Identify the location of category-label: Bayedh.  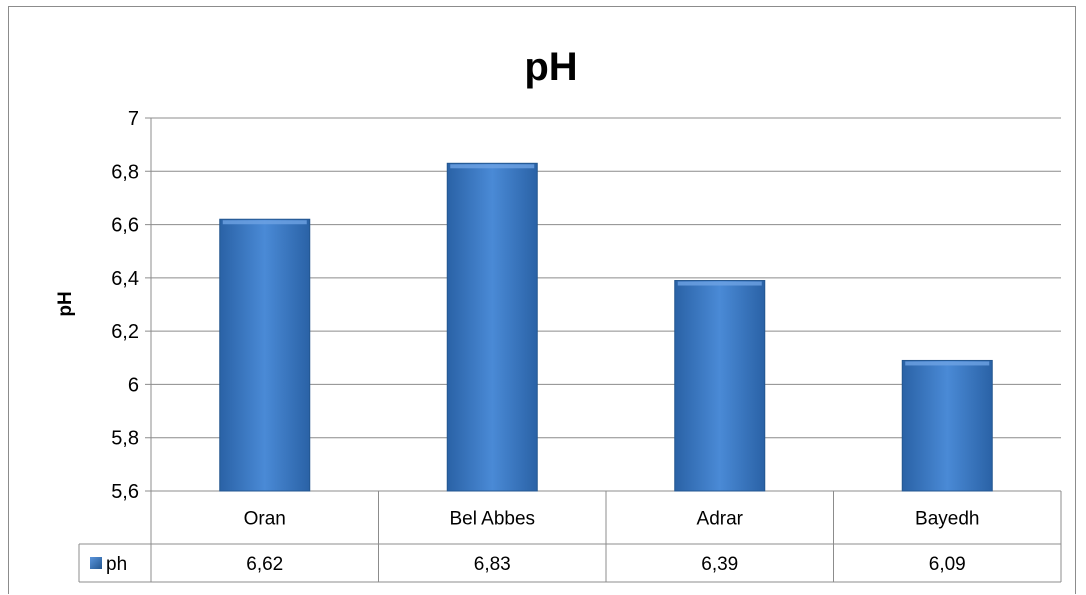
(947, 519).